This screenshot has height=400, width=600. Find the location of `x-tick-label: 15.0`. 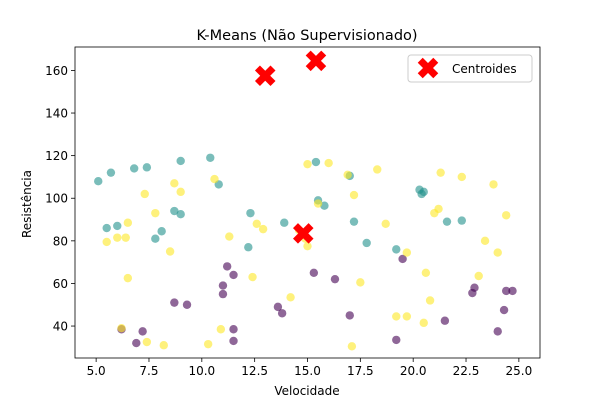

x-tick-label: 15.0 is located at coordinates (307, 371).